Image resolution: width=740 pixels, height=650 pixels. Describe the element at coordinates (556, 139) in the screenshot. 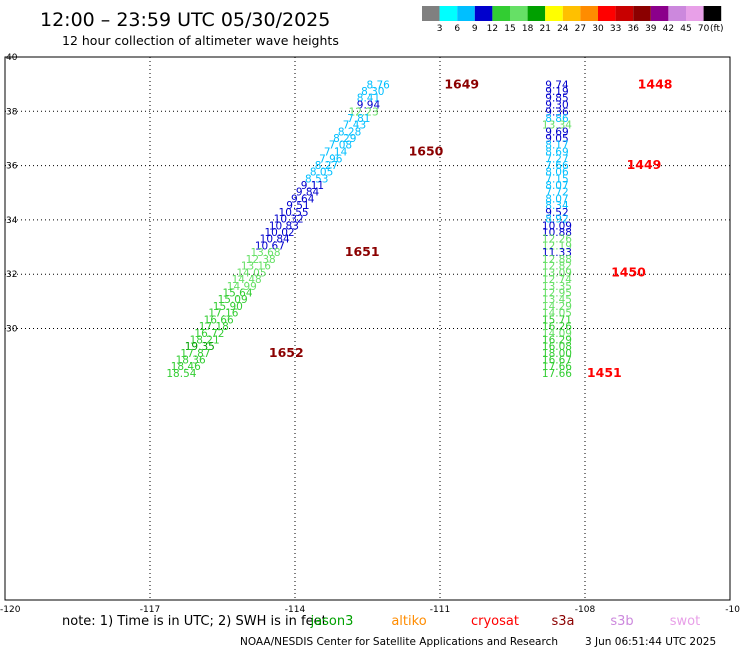

I see `wave-height-value: 9.05` at that location.